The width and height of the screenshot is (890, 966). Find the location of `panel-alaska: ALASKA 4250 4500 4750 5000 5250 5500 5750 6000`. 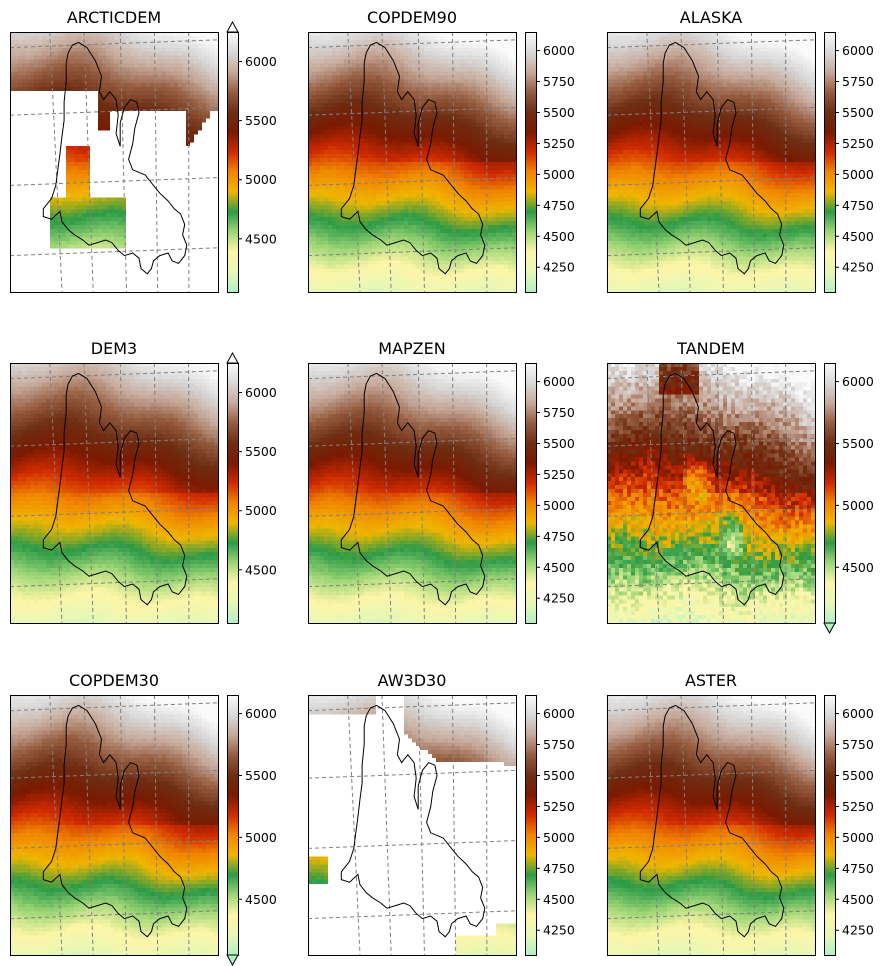

panel-alaska: ALASKA 4250 4500 4750 5000 5250 5500 5750 6000 is located at coordinates (740, 150).